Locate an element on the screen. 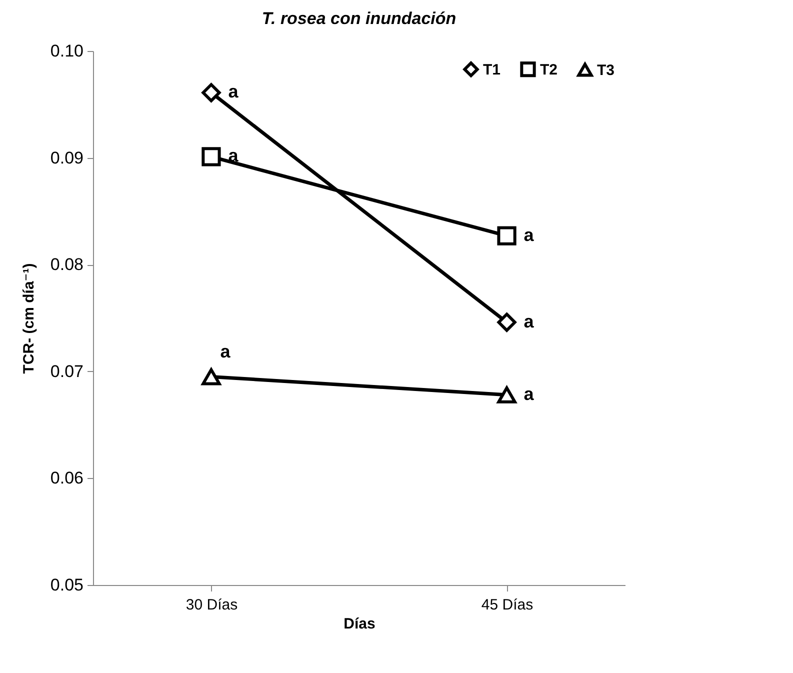  y-tick-label: 0.09 is located at coordinates (67, 158).